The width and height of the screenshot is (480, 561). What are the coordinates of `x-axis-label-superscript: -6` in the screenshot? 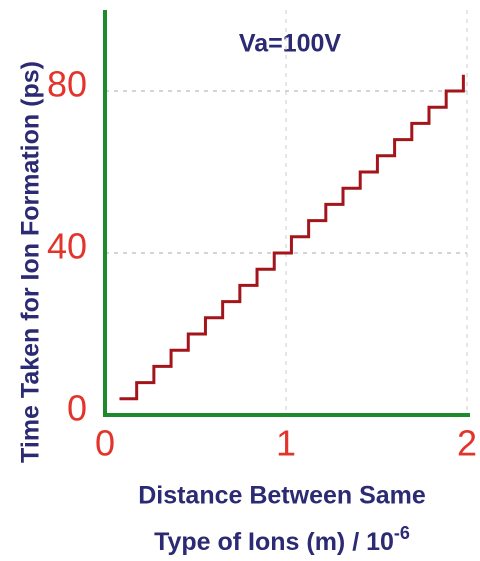 It's located at (402, 533).